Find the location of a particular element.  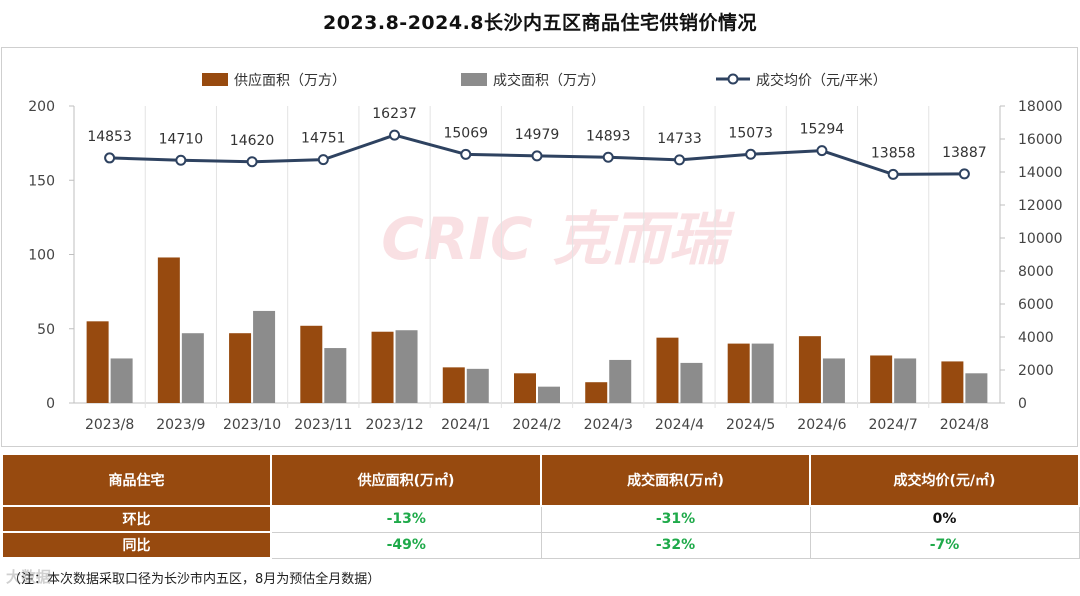

row-label: 同比 is located at coordinates (136, 545).